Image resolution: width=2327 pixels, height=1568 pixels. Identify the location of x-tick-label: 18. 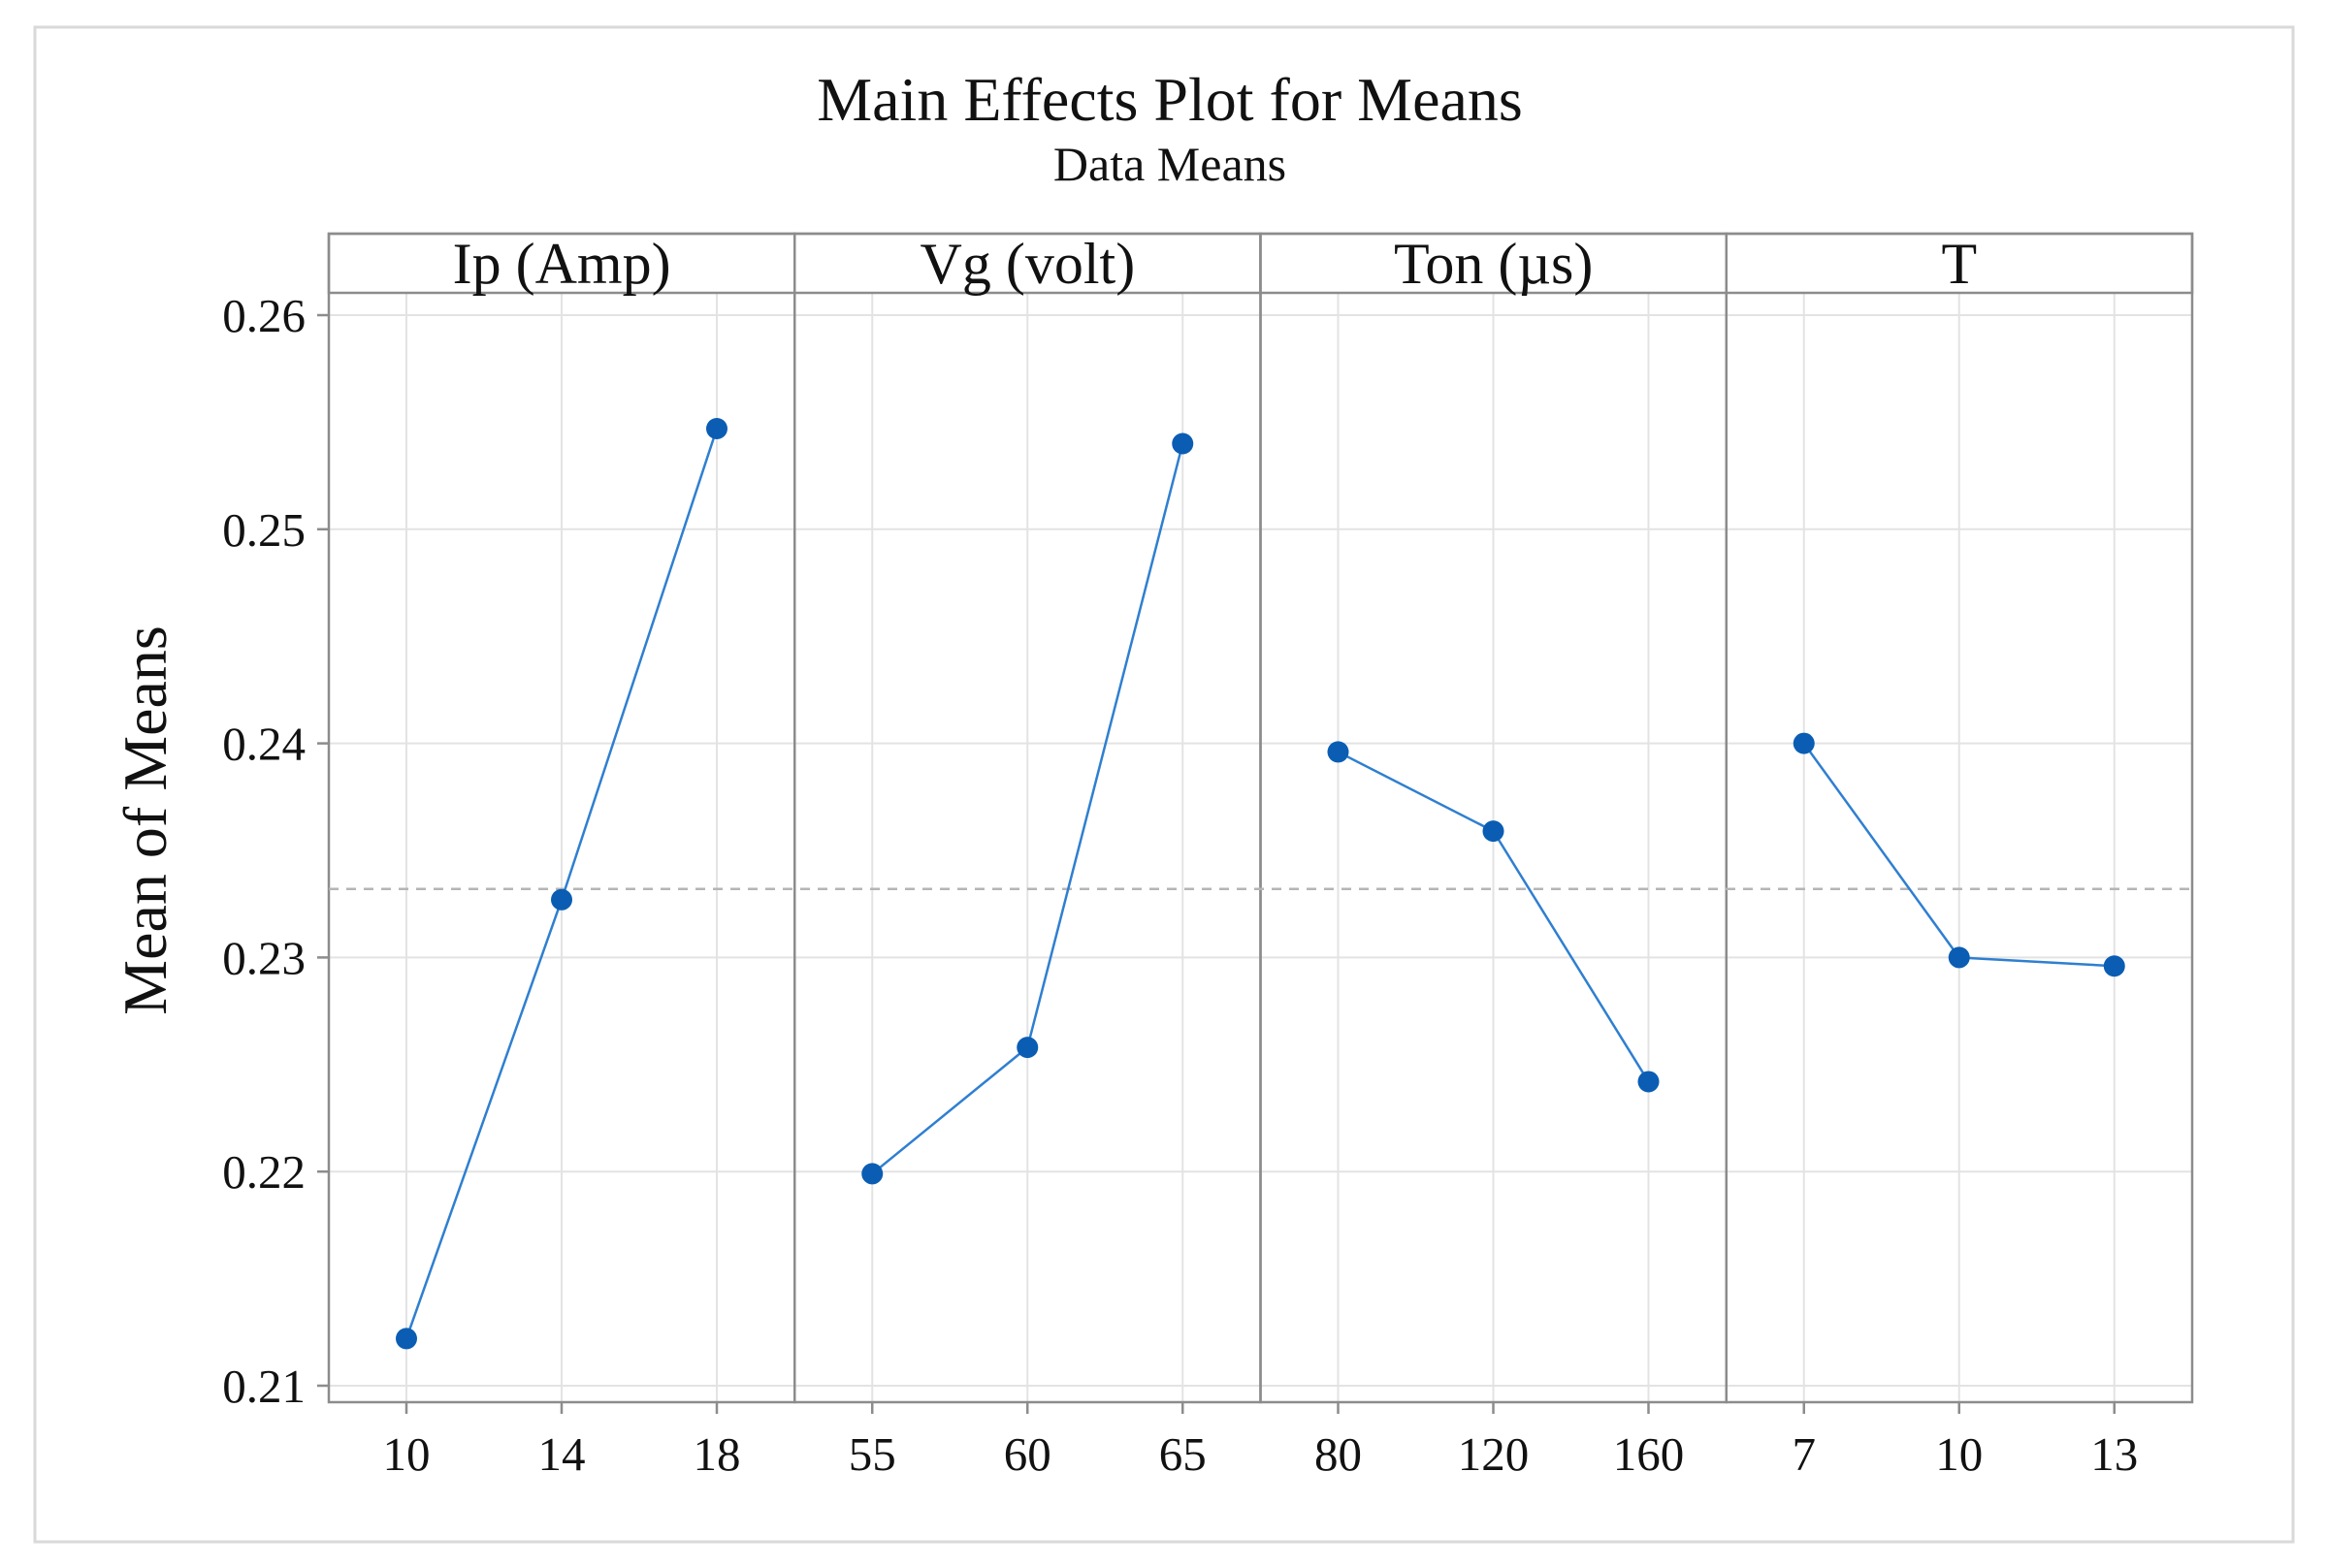
(717, 1454).